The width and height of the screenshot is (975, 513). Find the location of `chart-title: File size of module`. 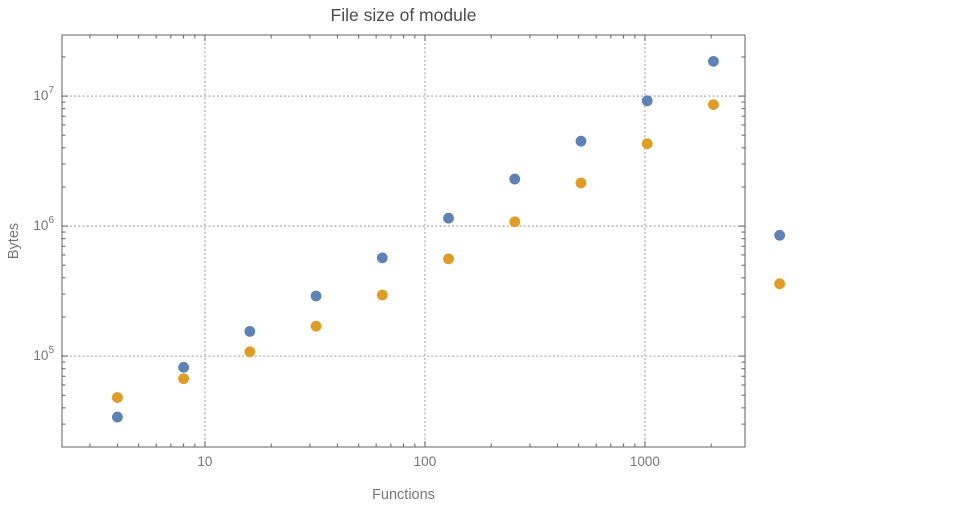

chart-title: File size of module is located at coordinates (403, 15).